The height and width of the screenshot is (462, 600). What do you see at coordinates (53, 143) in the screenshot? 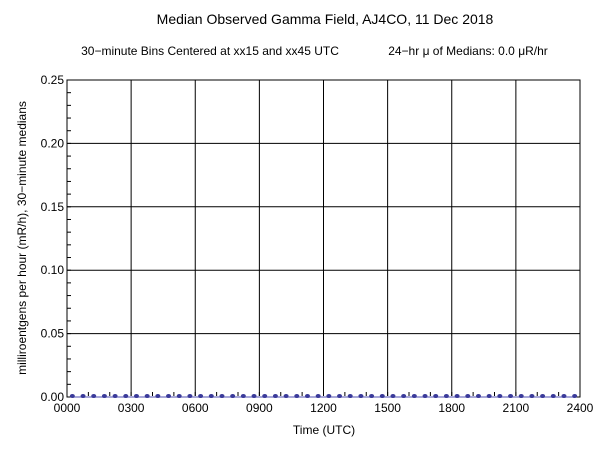
I see `y-tick-label: 0.20` at bounding box center [53, 143].